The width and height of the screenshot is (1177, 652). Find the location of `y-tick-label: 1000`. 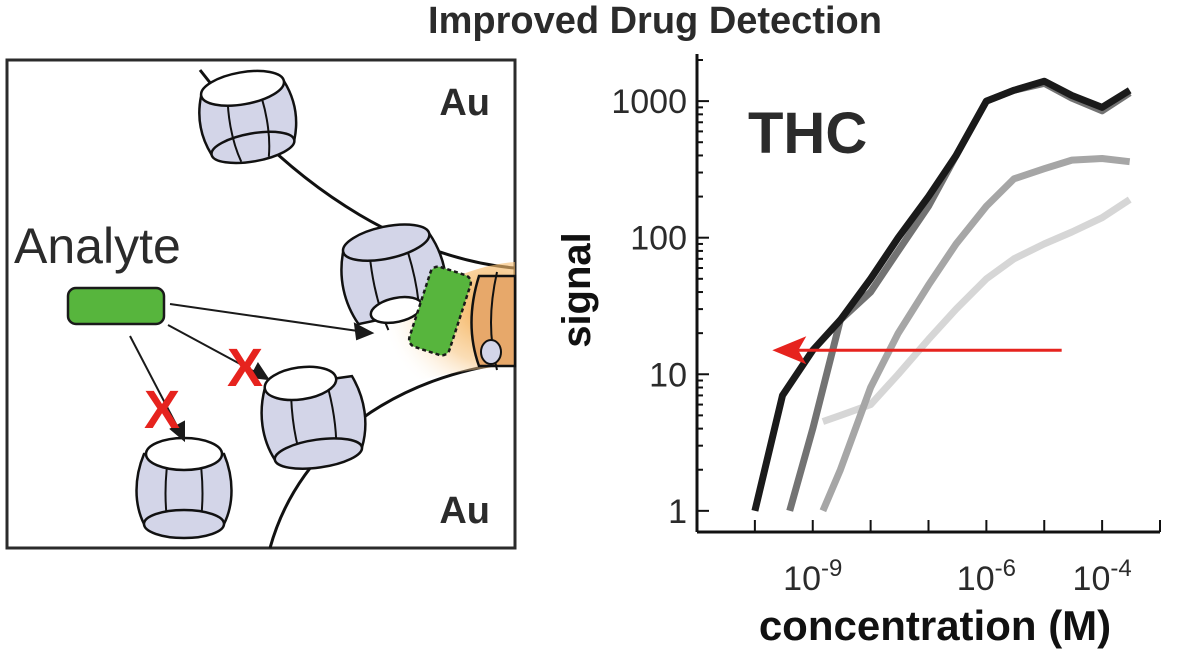

y-tick-label: 1000 is located at coordinates (649, 102).